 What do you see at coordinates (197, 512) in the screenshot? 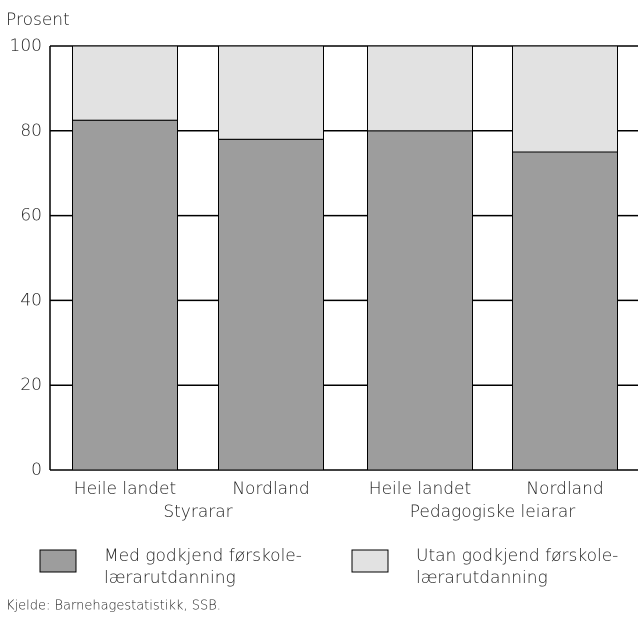
I see `group-label: Styrarar` at bounding box center [197, 512].